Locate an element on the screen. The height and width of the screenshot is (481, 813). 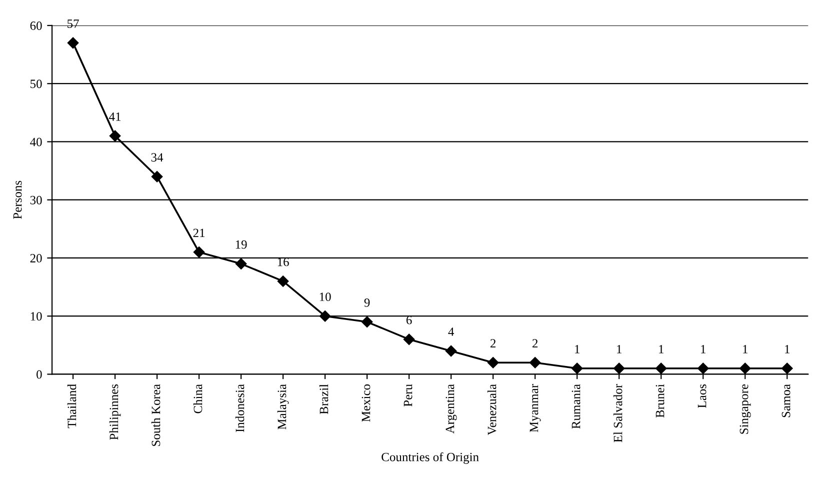
x-tick-label: Mexico is located at coordinates (366, 403).